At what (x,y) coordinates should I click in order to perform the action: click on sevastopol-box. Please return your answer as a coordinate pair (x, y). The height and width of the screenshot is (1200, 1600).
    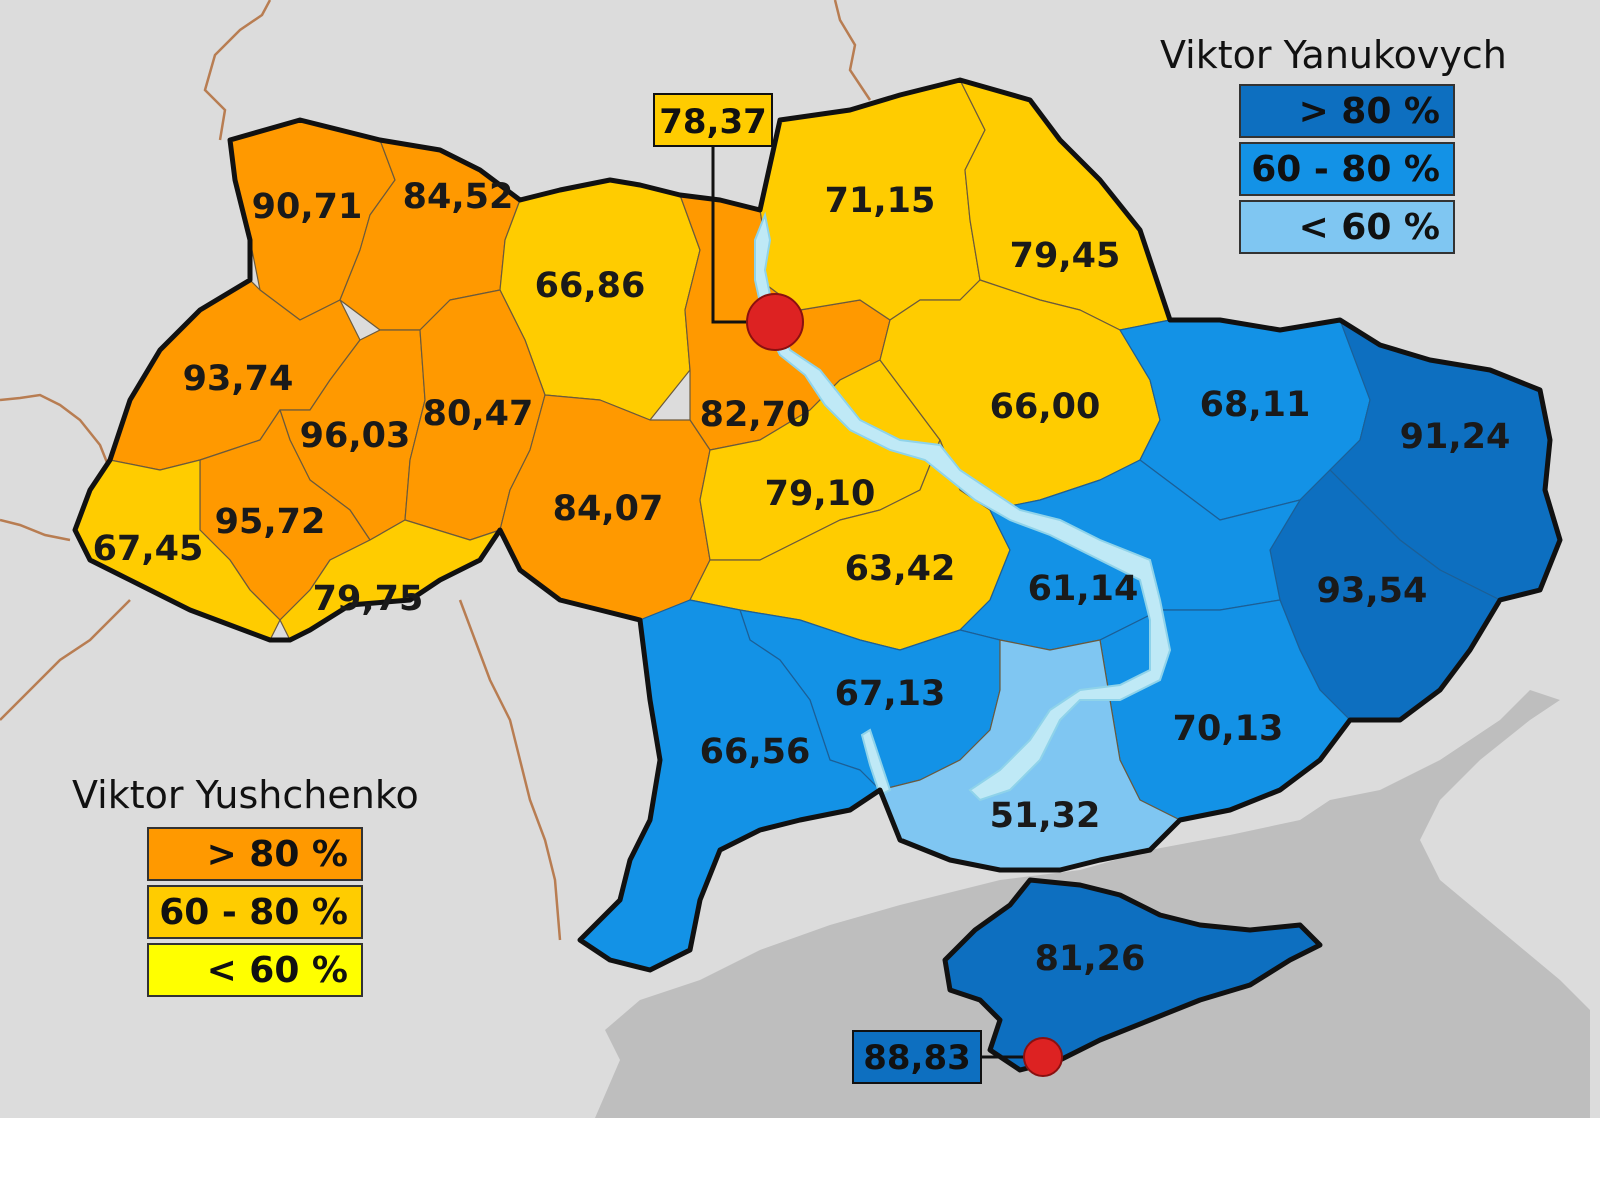
    Looking at the image, I should click on (917, 1057).